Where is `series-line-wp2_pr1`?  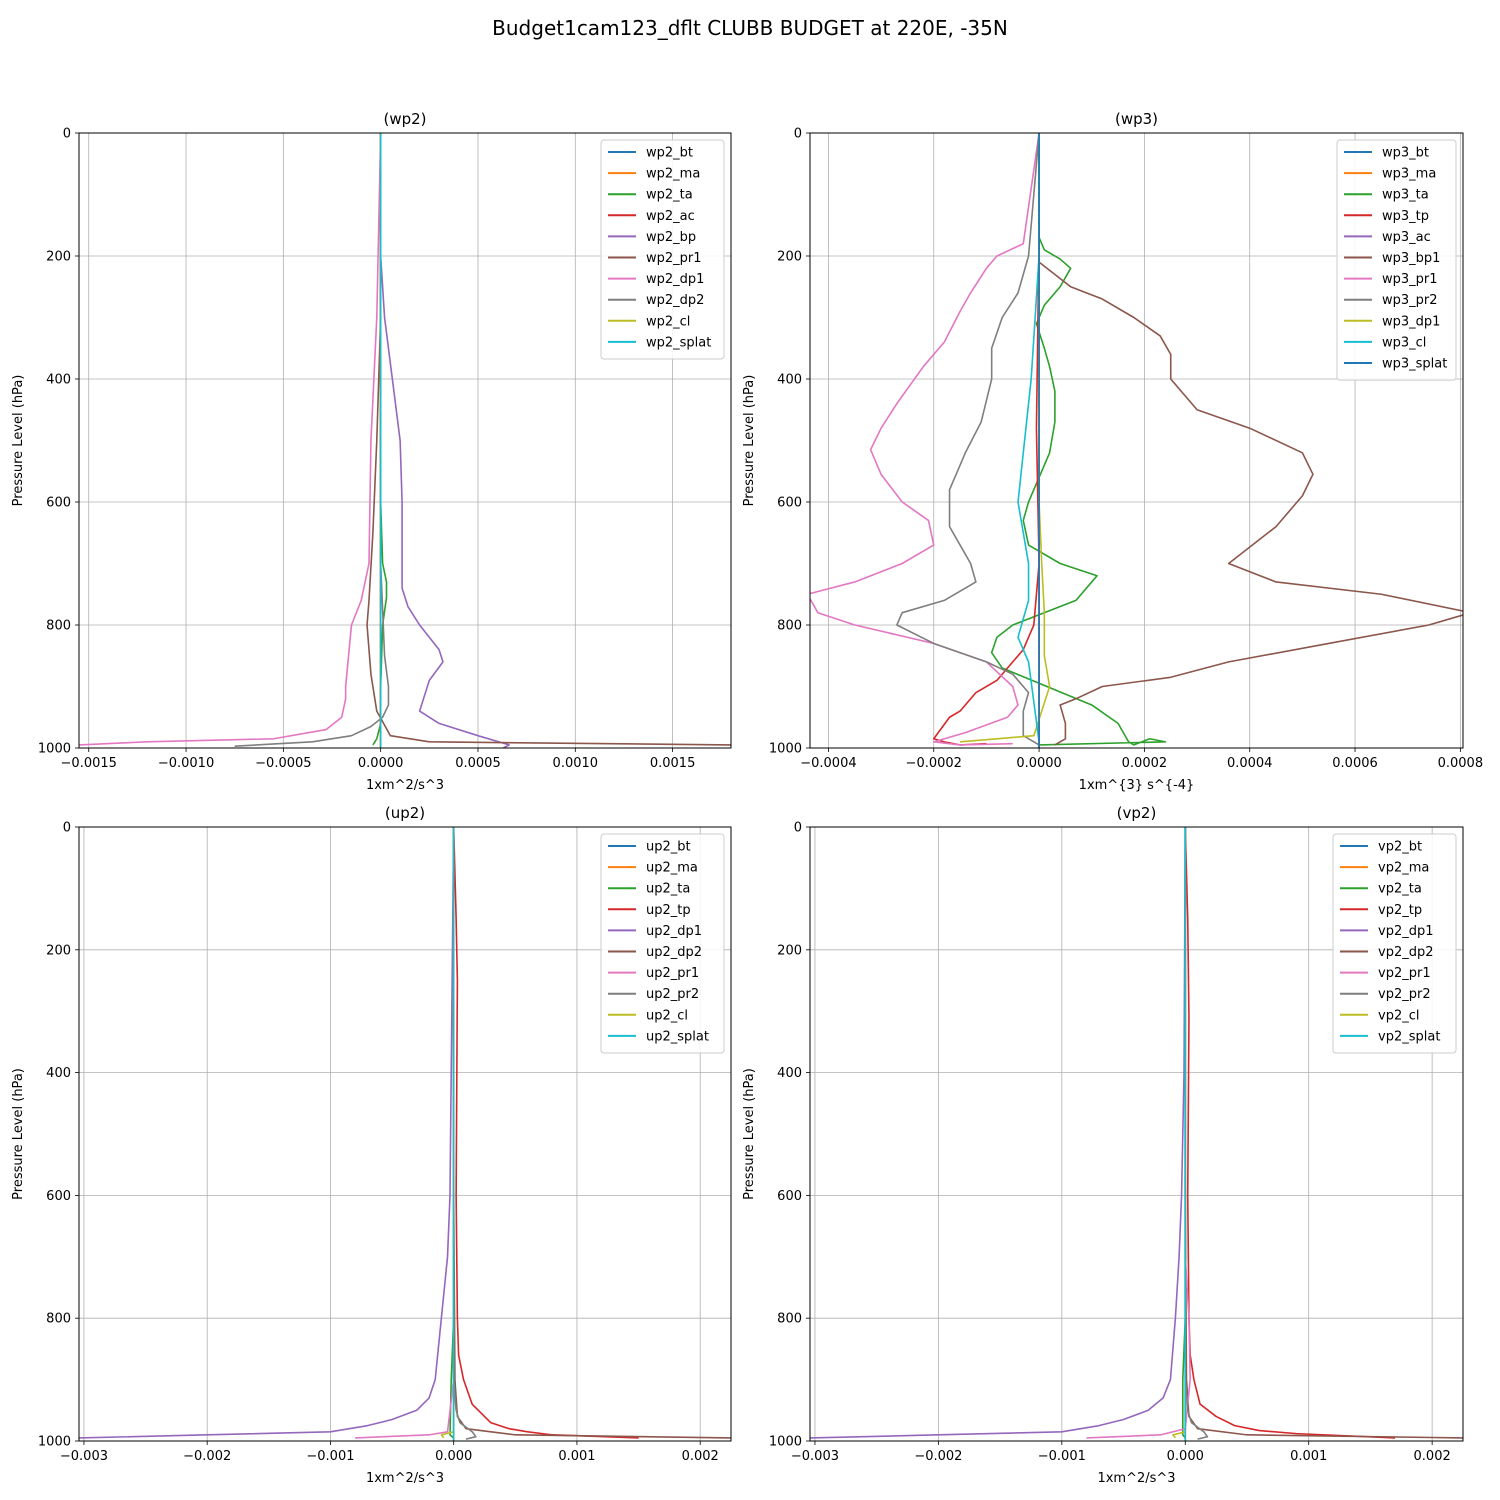
series-line-wp2_pr1 is located at coordinates (548, 439).